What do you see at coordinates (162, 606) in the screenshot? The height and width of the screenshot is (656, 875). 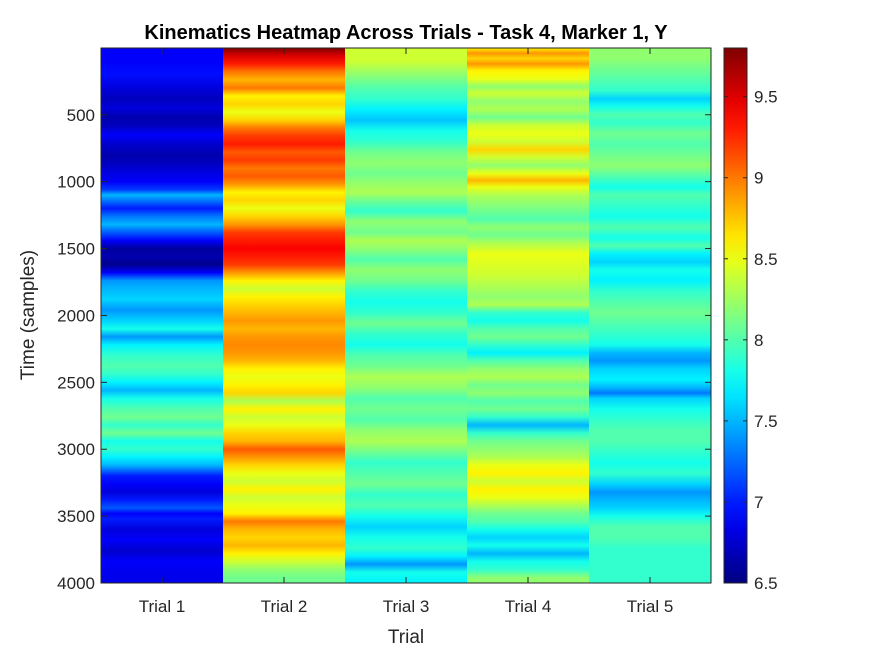 I see `x-tick-label: Trial 1` at bounding box center [162, 606].